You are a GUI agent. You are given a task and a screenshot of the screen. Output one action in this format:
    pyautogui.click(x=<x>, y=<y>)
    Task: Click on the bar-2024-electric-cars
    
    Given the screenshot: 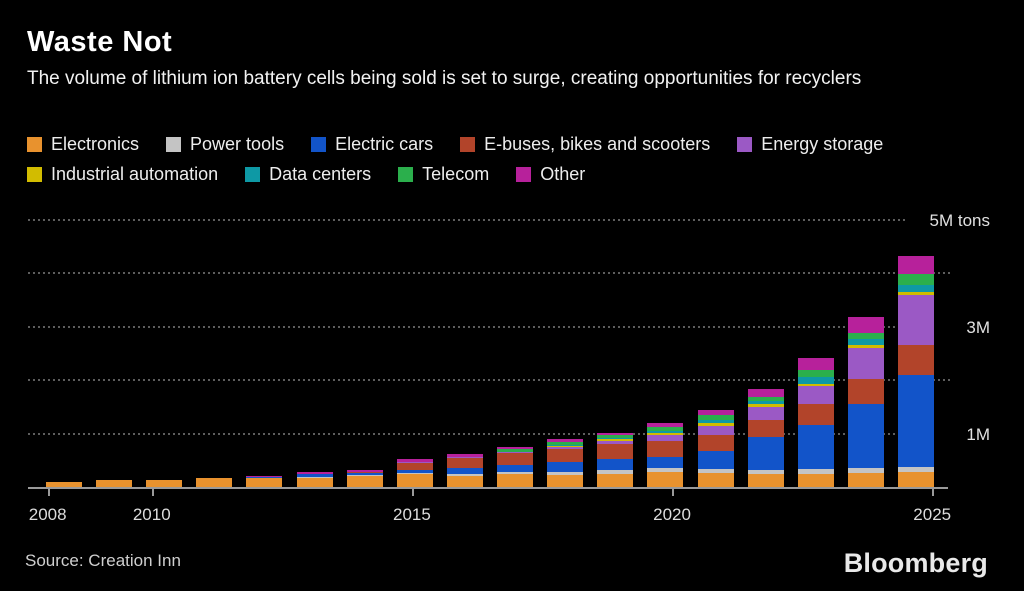 What is the action you would take?
    pyautogui.click(x=865, y=436)
    